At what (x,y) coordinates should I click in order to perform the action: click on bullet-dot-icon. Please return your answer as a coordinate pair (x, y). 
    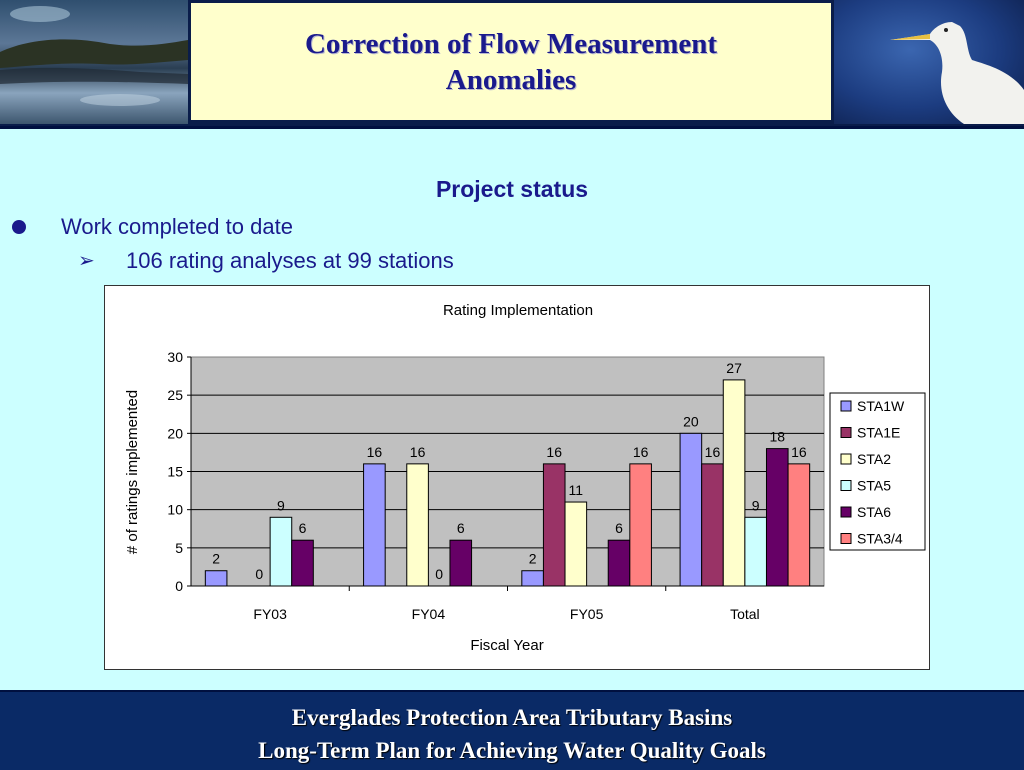
    Looking at the image, I should click on (19, 227).